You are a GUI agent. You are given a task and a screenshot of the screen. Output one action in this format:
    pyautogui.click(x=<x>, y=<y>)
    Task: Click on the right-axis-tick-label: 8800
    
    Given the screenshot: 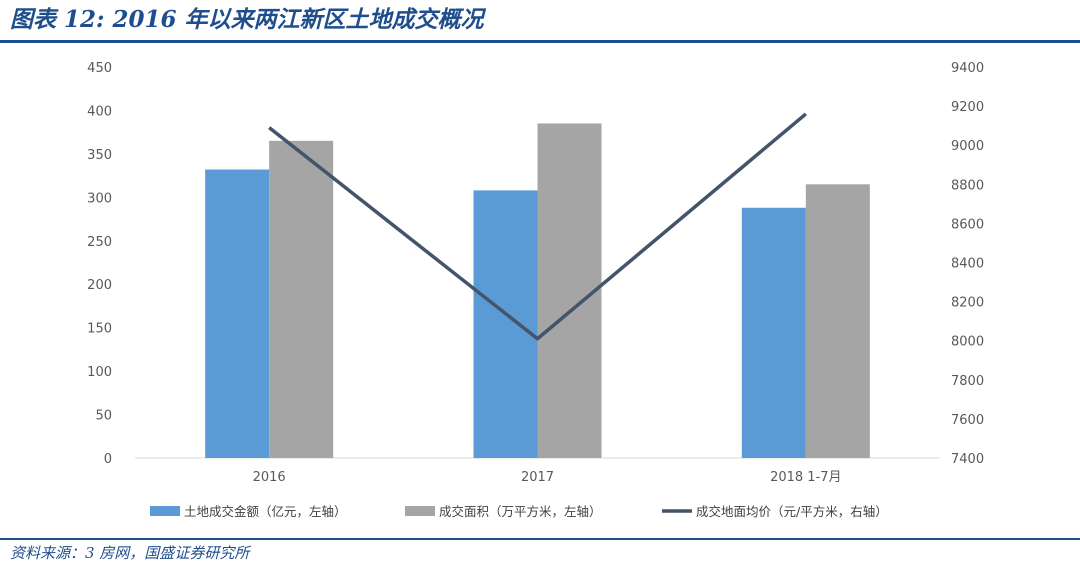 What is the action you would take?
    pyautogui.click(x=967, y=185)
    